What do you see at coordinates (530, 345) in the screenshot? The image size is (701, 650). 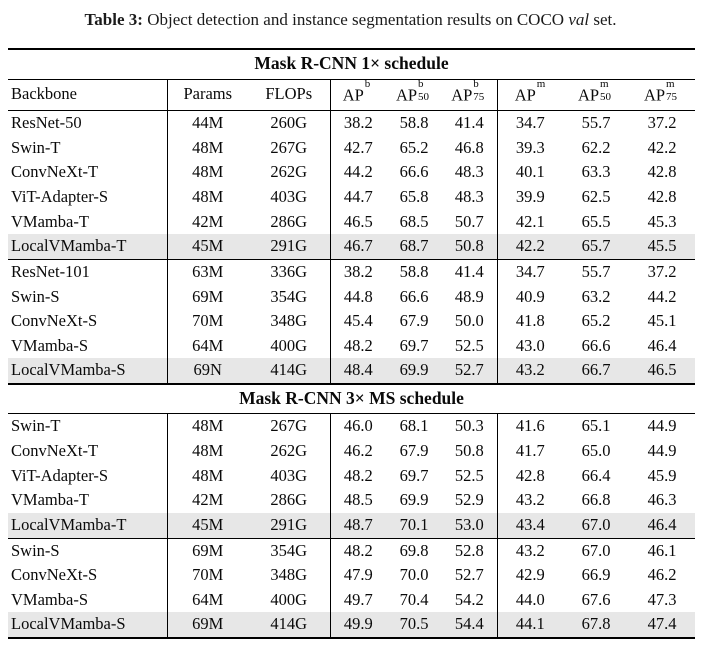 I see `value-cell: 43.0` at bounding box center [530, 345].